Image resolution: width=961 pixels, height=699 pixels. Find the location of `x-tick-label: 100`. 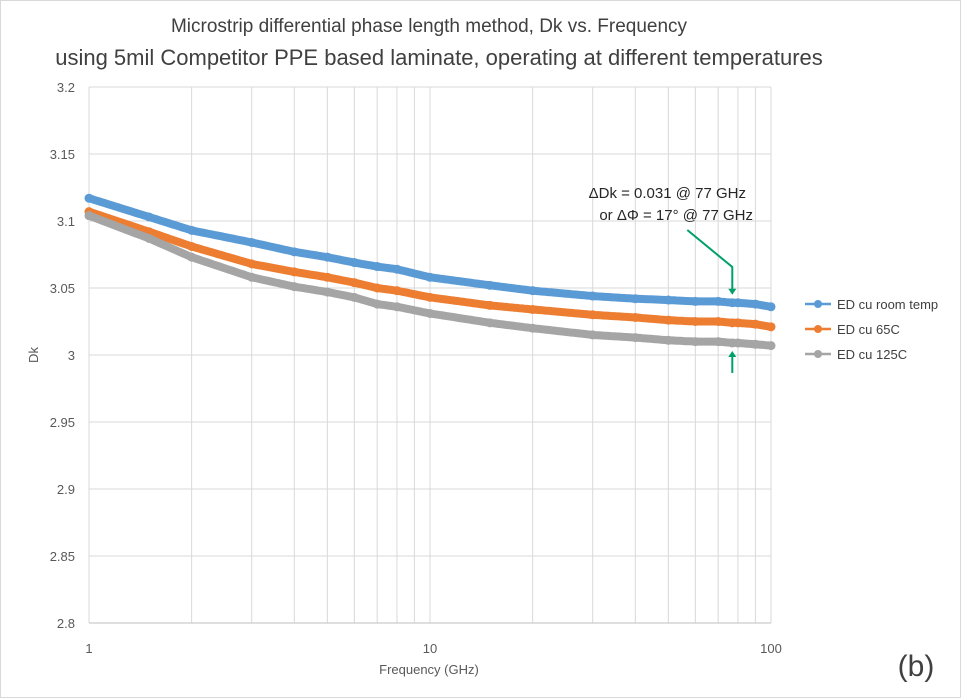

x-tick-label: 100 is located at coordinates (771, 648).